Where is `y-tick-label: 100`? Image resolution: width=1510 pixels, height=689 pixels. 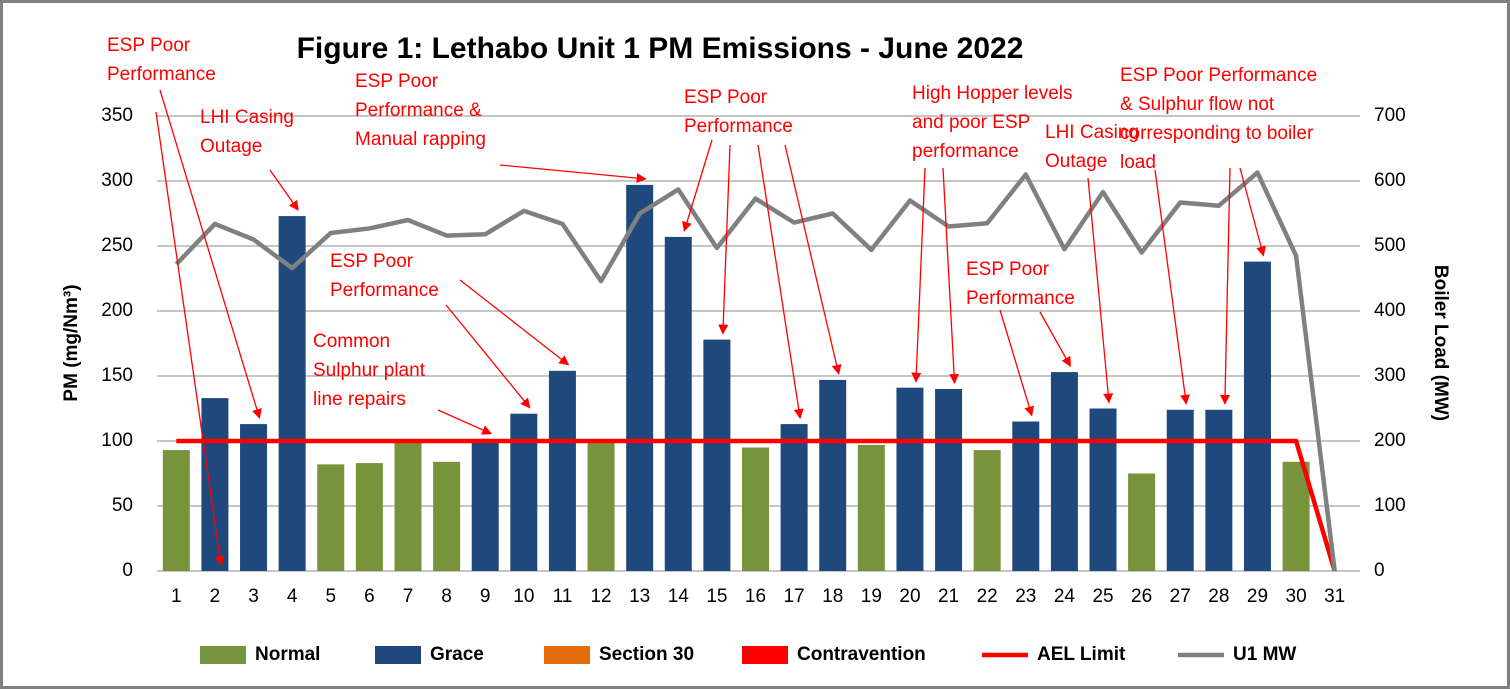
y-tick-label: 100 is located at coordinates (117, 440).